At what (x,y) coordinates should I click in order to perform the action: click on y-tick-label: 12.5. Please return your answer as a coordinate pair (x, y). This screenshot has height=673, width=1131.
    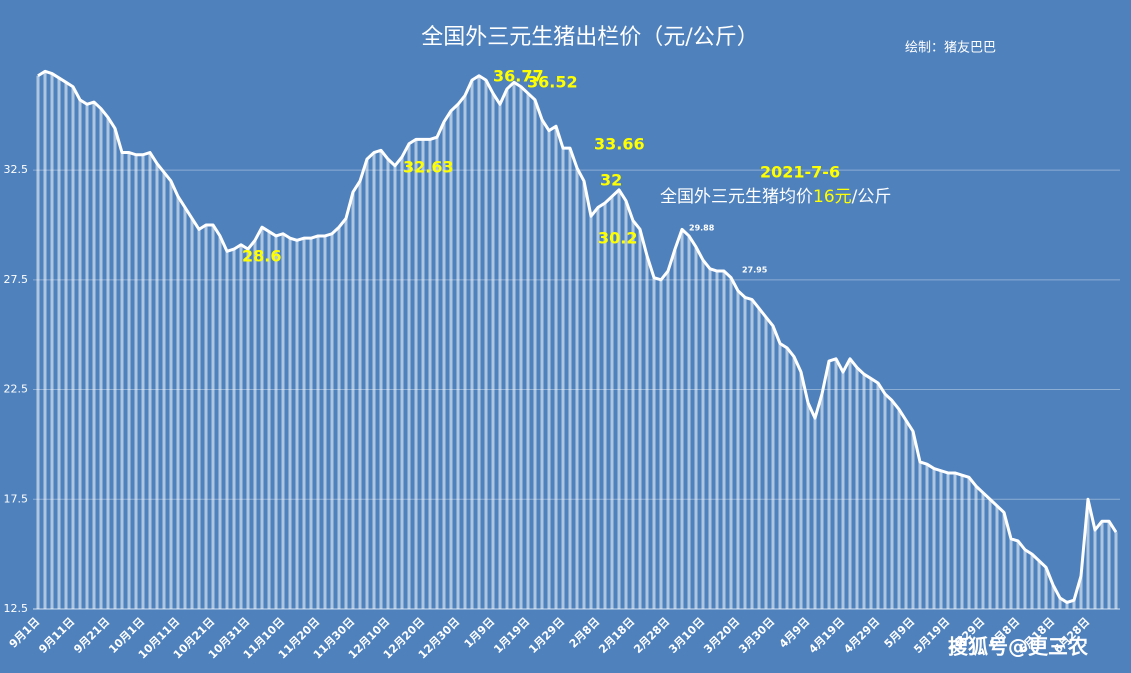
    Looking at the image, I should click on (16, 608).